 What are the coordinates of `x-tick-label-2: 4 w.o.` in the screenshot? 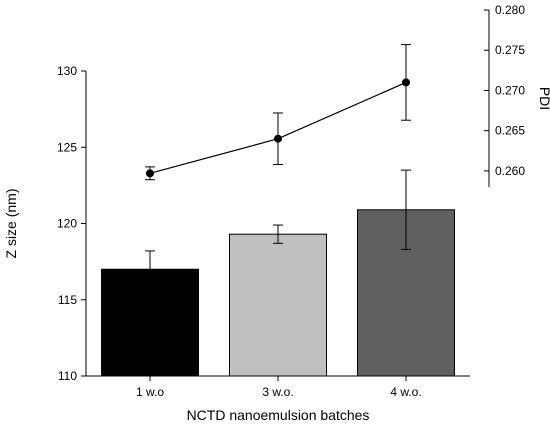 It's located at (405, 392).